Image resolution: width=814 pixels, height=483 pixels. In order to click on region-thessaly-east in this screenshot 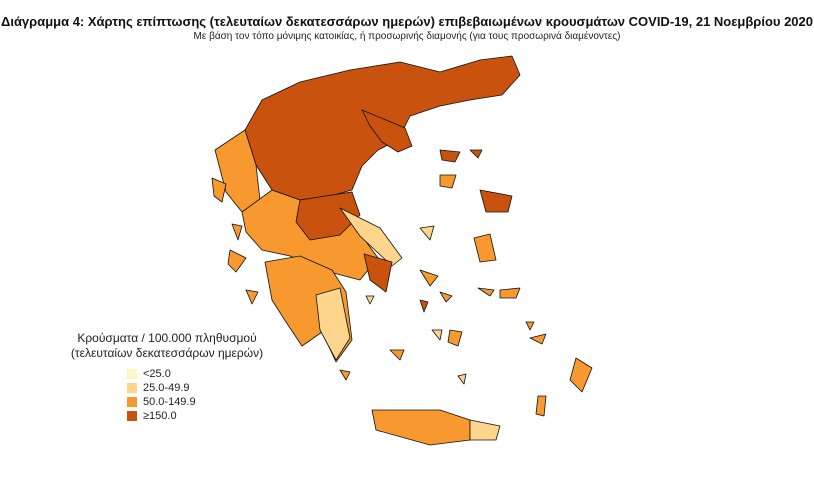, I will do `click(328, 216)`.